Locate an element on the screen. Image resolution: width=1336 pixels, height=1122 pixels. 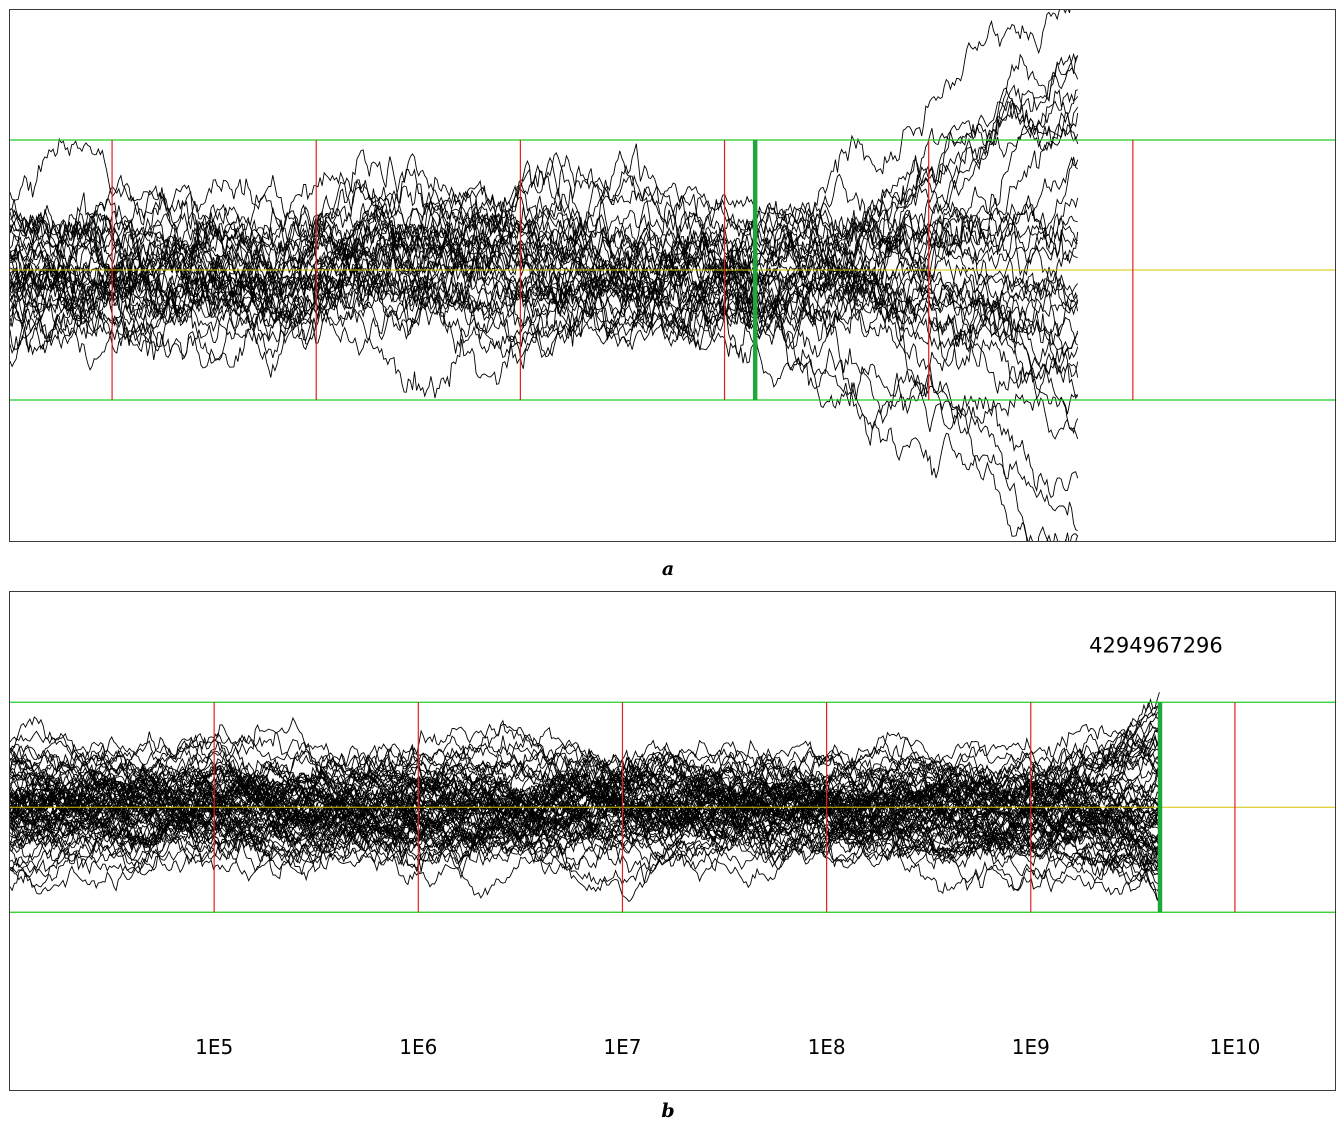
x-tick-label: 1E7 is located at coordinates (622, 1047).